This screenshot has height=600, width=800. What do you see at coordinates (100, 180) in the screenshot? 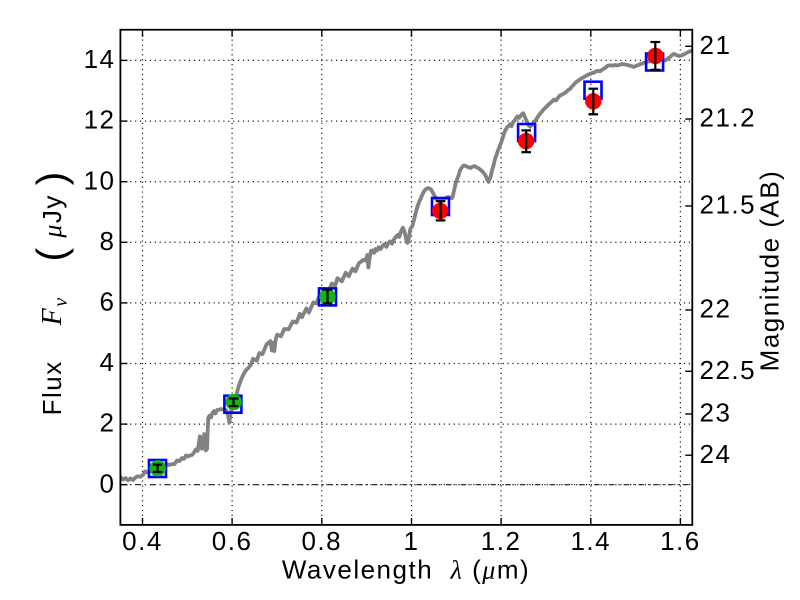
I see `svg-text: 10` at bounding box center [100, 180].